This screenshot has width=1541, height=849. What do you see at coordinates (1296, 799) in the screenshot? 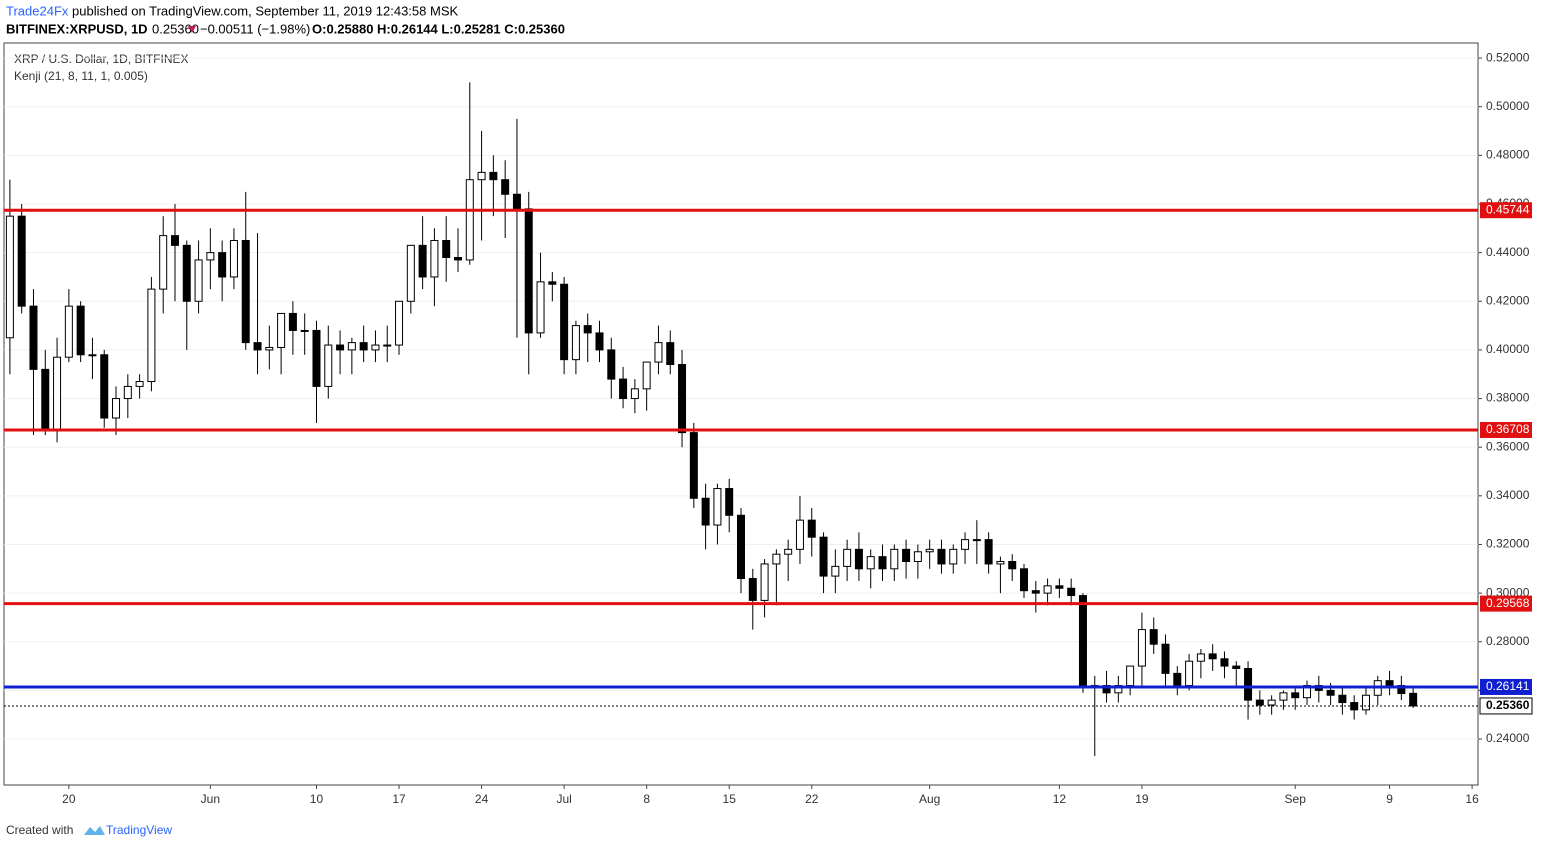
I see `x-tick-label: Sep` at bounding box center [1296, 799].